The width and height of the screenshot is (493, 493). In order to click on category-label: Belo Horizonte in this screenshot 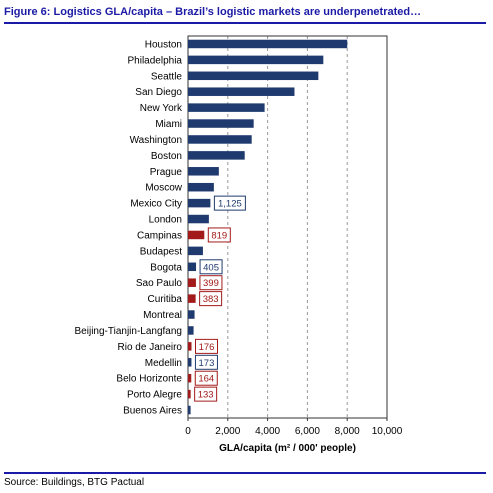, I will do `click(149, 379)`.